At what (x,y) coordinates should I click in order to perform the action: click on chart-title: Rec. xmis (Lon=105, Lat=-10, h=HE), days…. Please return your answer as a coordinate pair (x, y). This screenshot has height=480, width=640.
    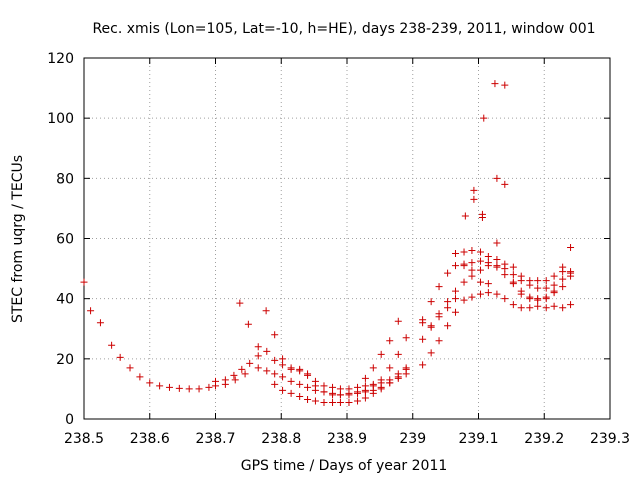
    Looking at the image, I should click on (343, 29).